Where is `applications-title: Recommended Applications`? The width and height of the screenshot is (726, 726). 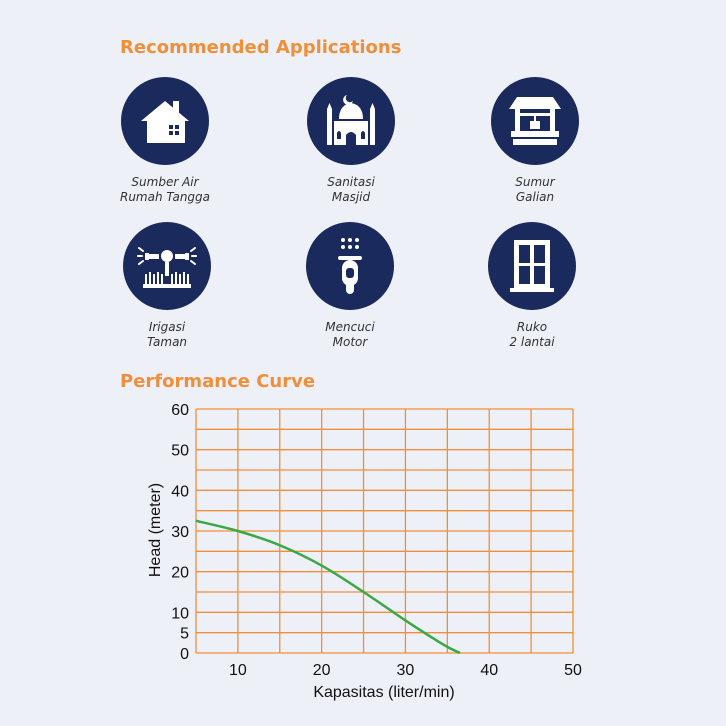 applications-title: Recommended Applications is located at coordinates (261, 47).